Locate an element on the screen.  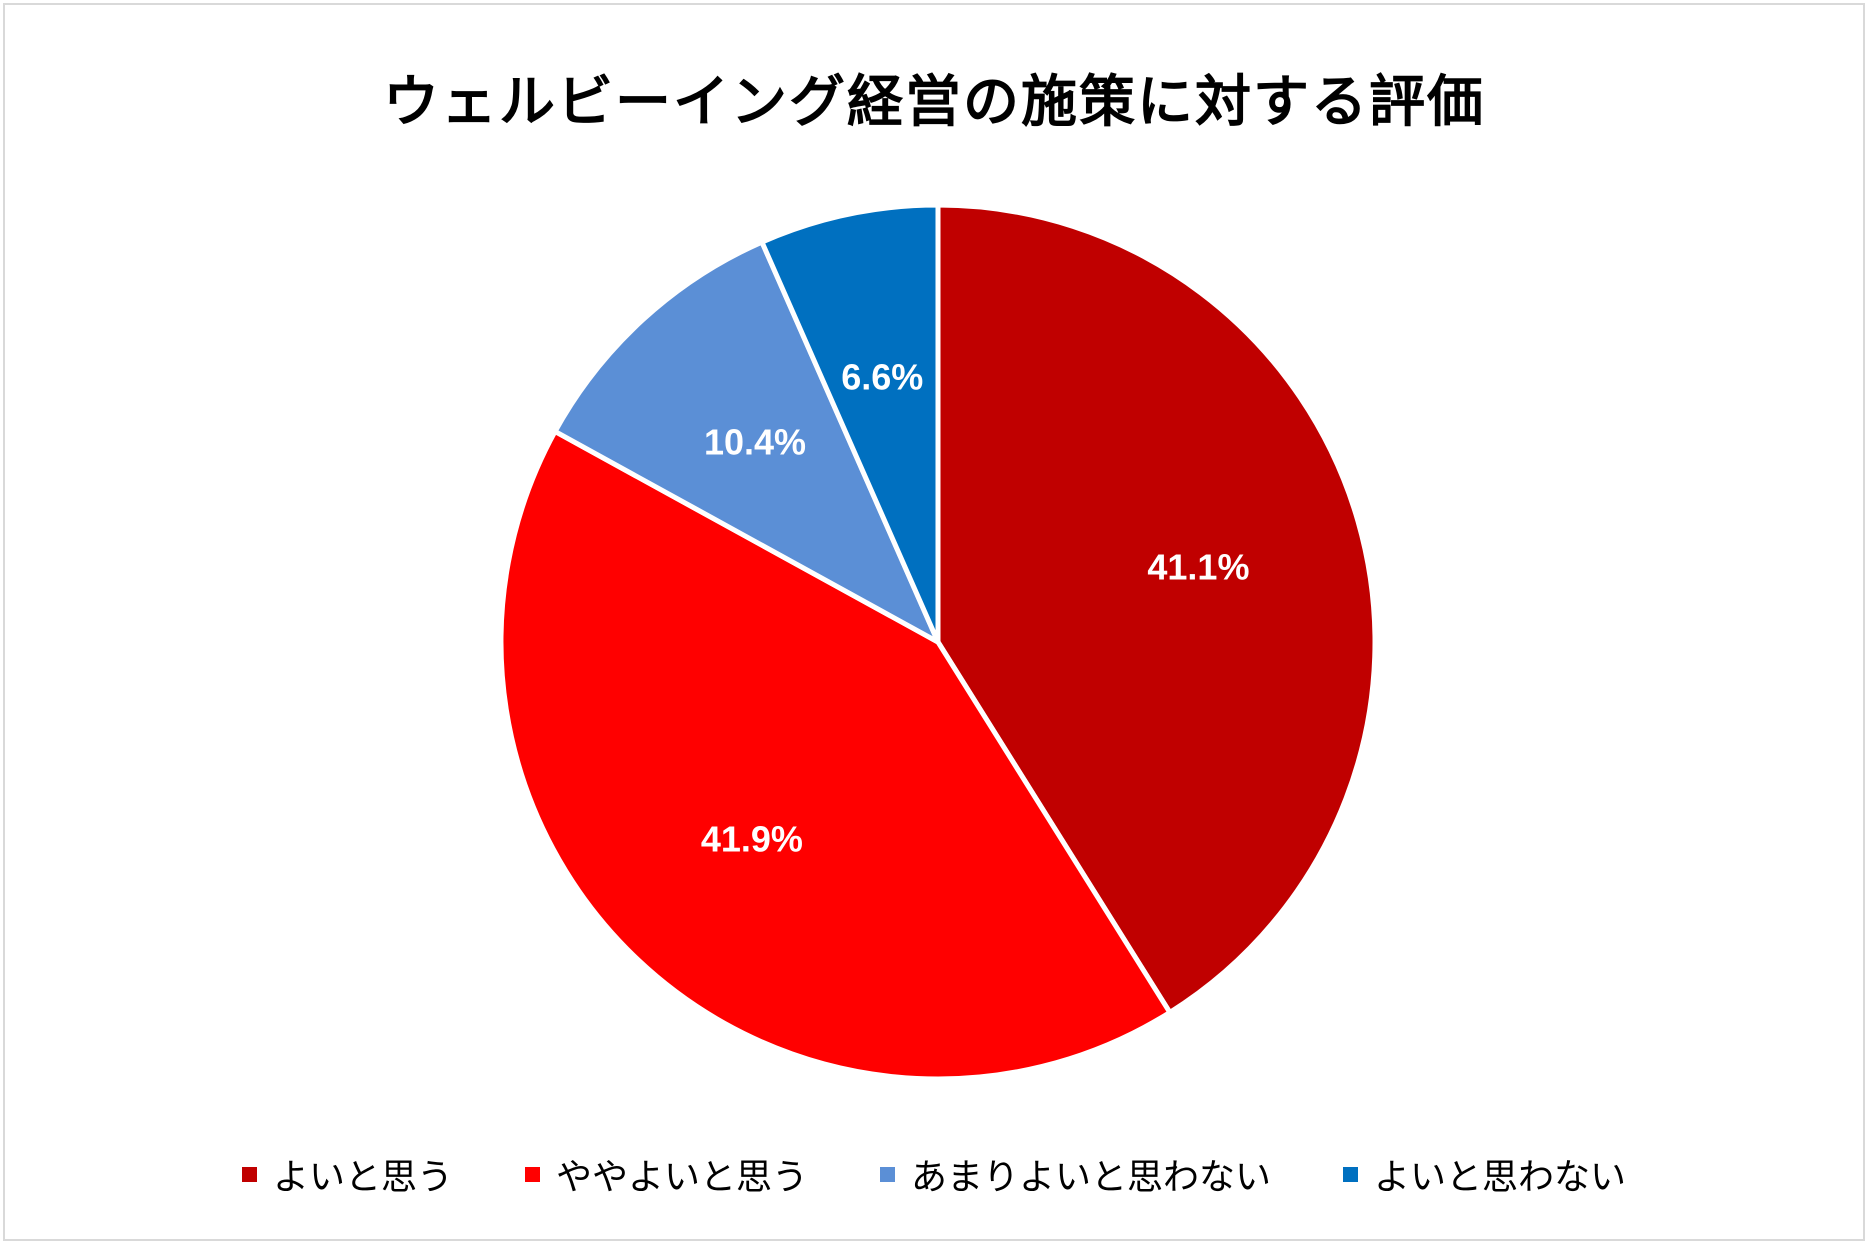
legend-item-yaya-yoi: ややよいと思う is located at coordinates (666, 1174).